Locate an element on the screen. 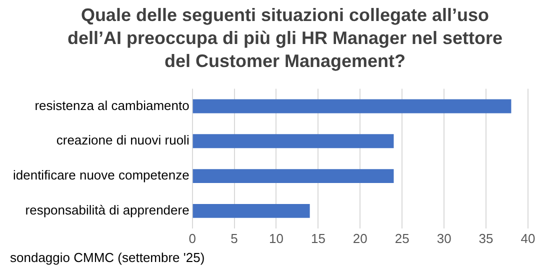 The height and width of the screenshot is (274, 540). x-tick-label: 20 is located at coordinates (360, 238).